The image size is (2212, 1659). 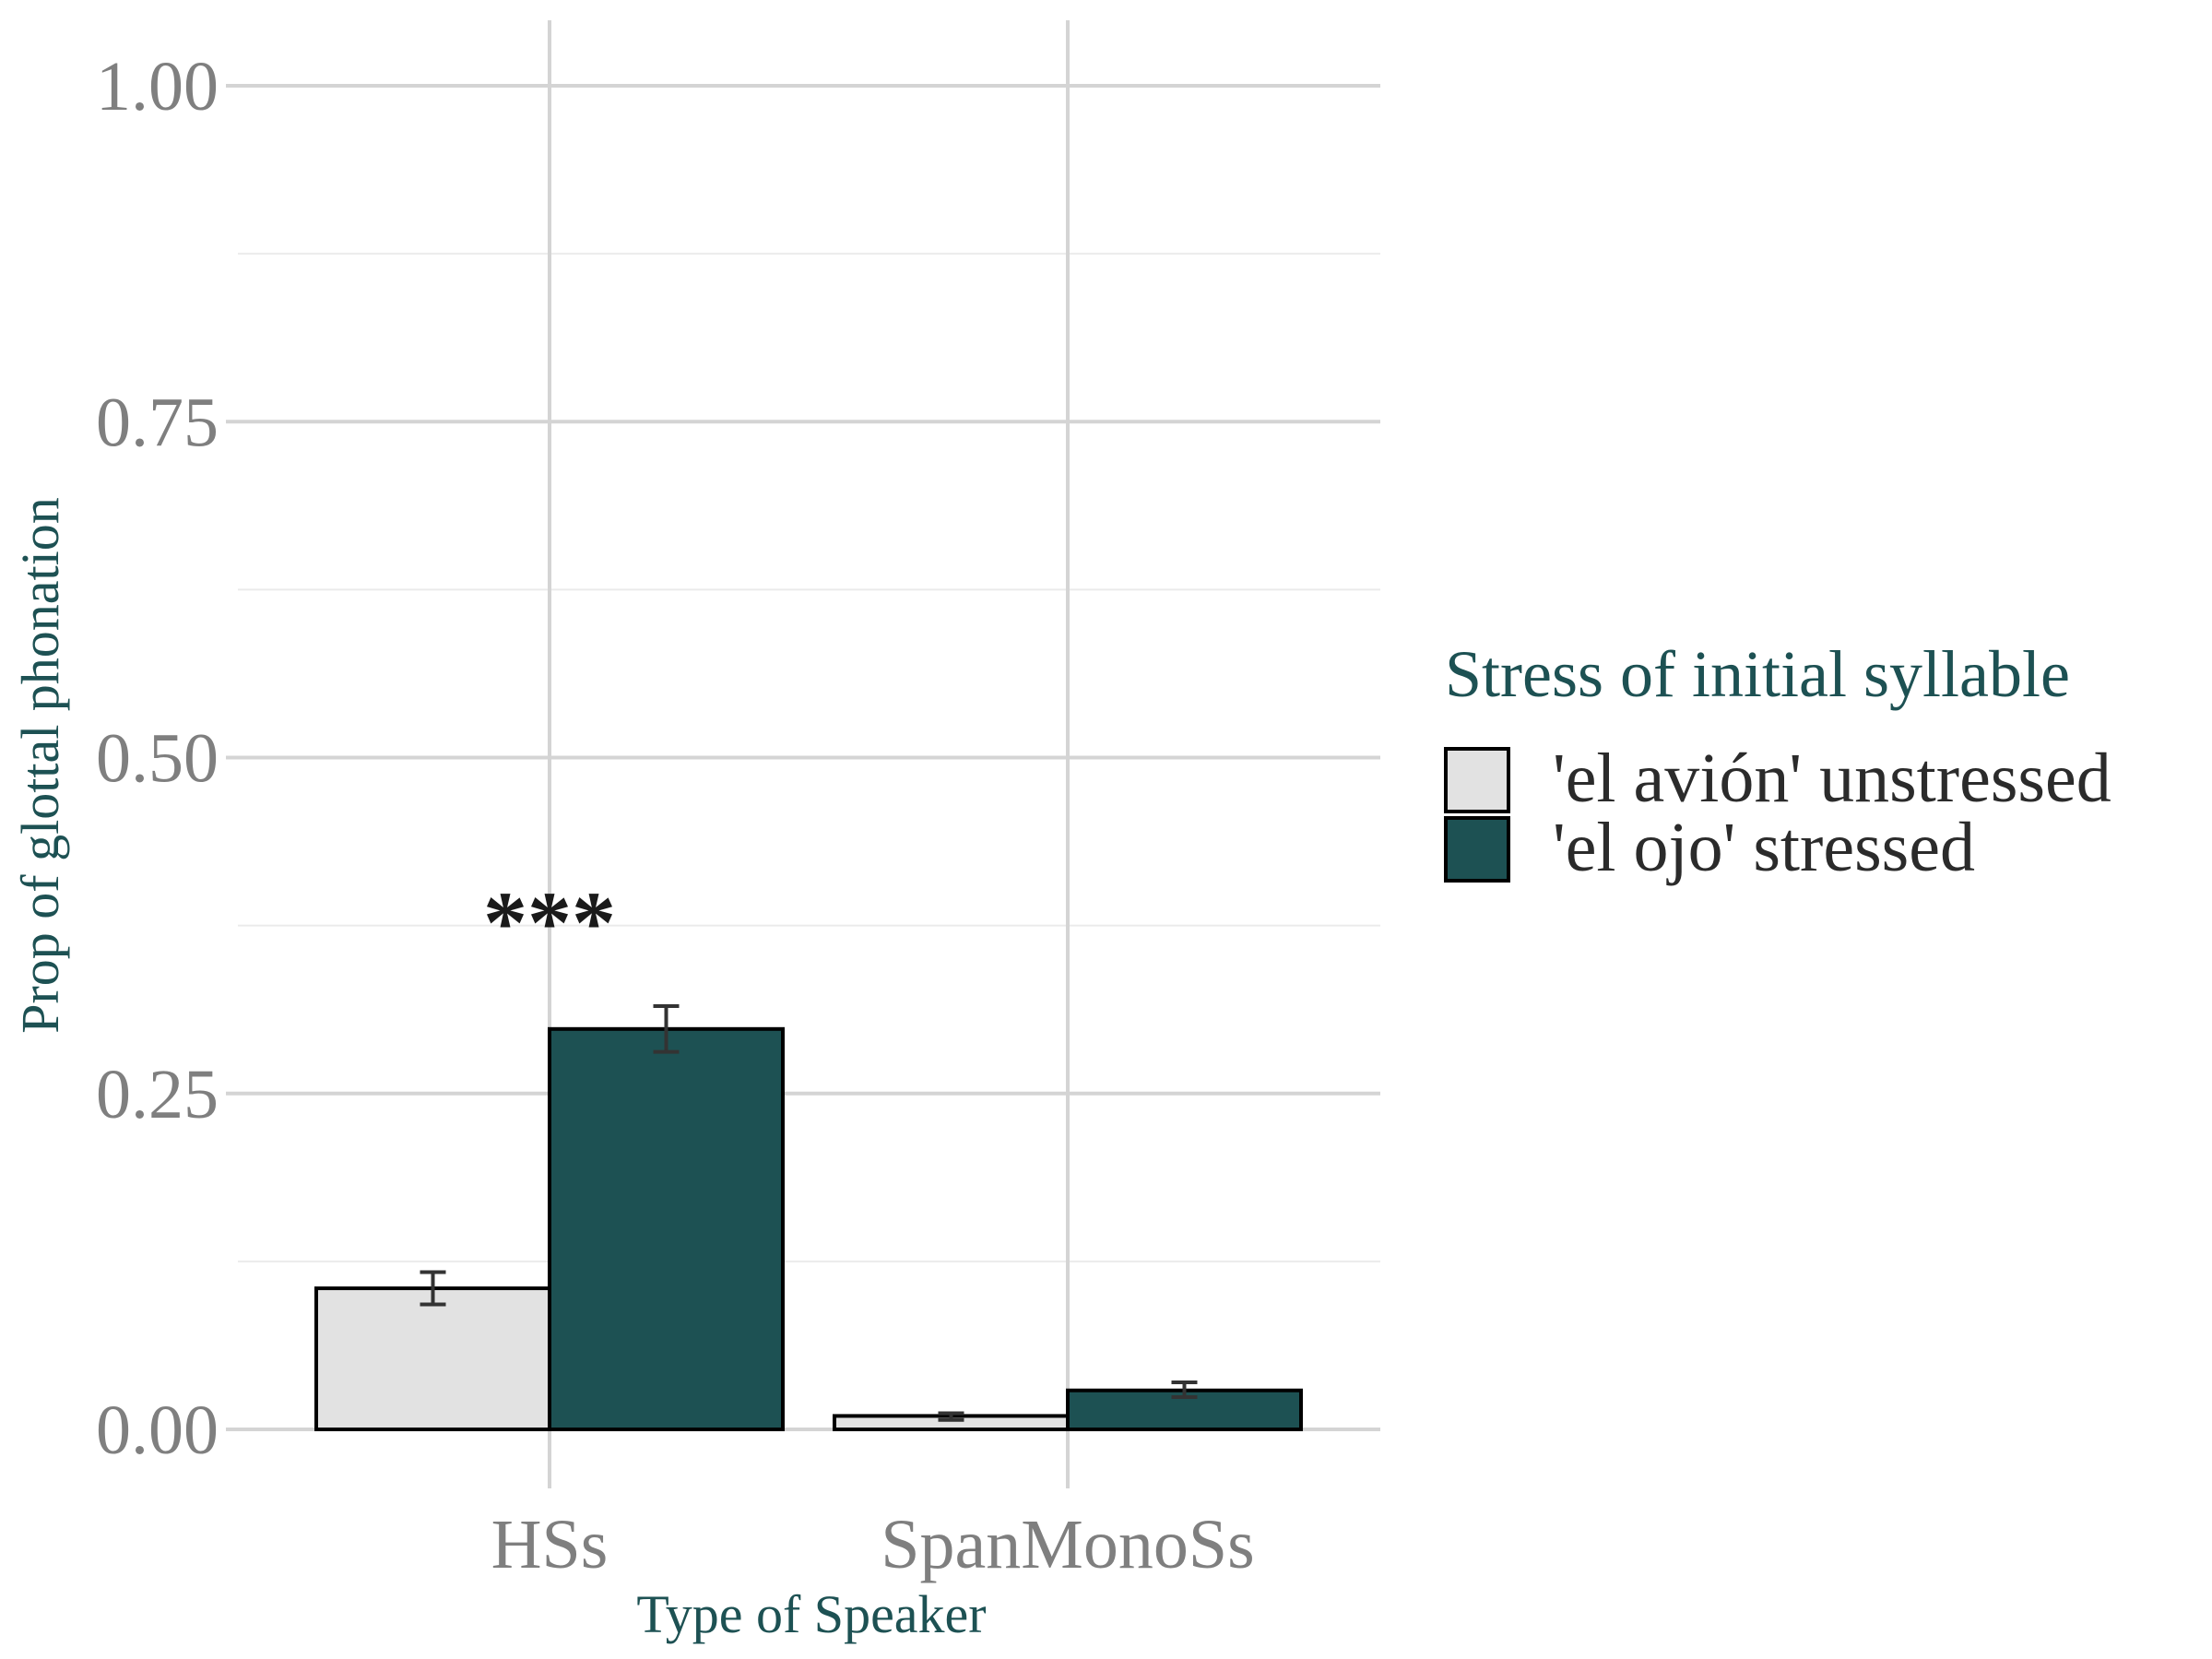 What do you see at coordinates (158, 1095) in the screenshot?
I see `y-tick-label: 0.25` at bounding box center [158, 1095].